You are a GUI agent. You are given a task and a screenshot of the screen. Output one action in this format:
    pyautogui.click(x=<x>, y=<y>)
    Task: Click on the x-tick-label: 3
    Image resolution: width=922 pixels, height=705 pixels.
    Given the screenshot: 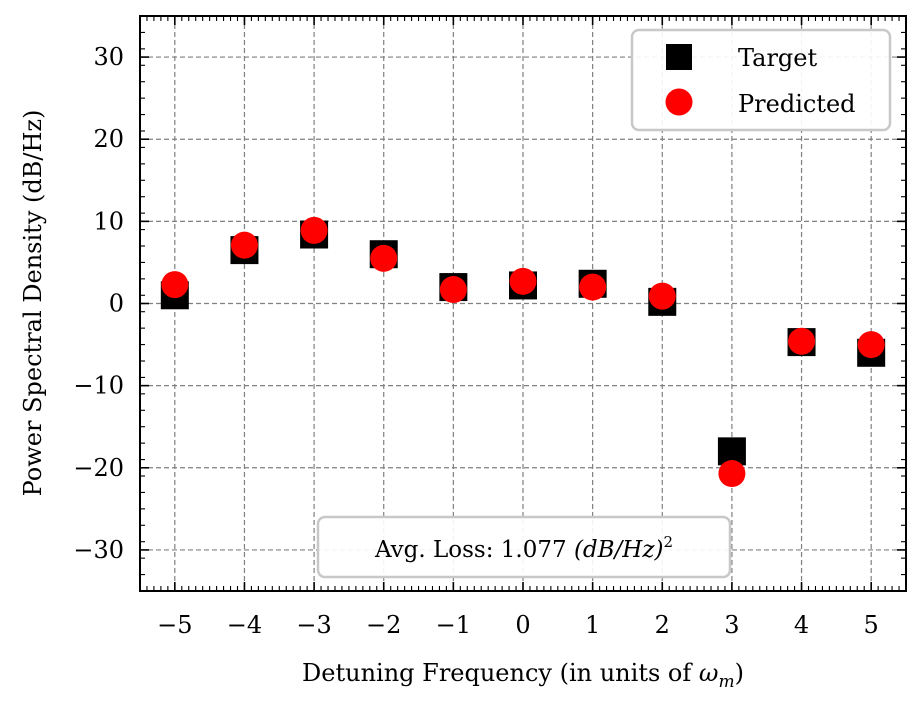 What is the action you would take?
    pyautogui.click(x=731, y=625)
    